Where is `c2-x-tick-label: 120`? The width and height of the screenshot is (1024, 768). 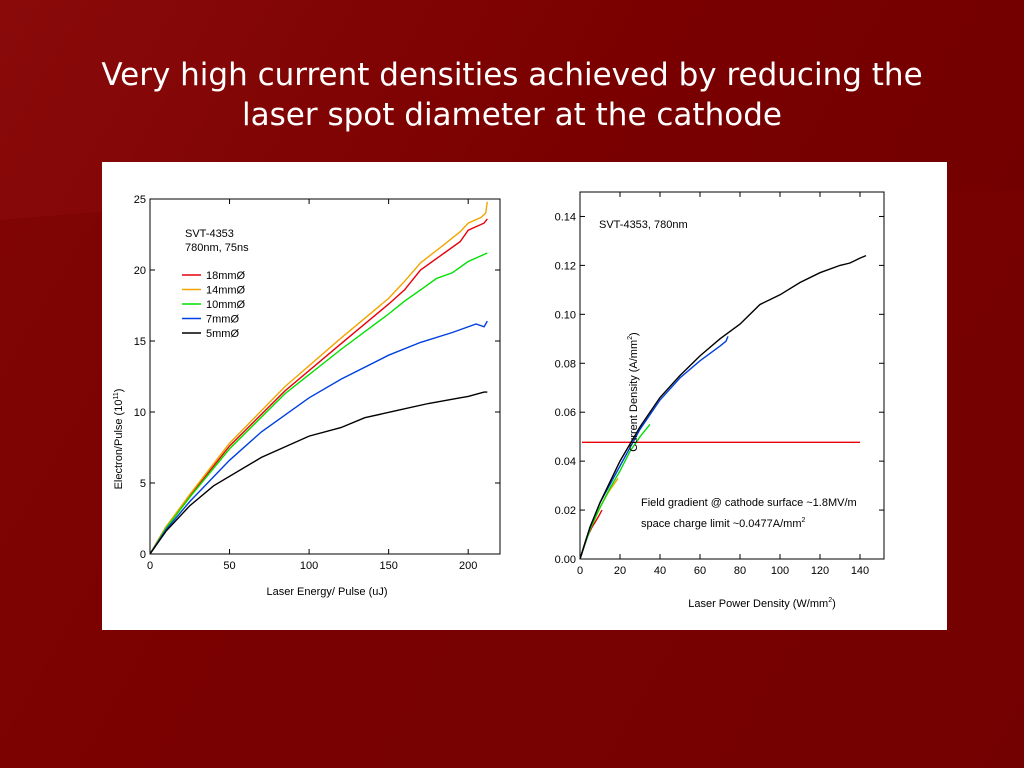
c2-x-tick-label: 120 is located at coordinates (820, 571).